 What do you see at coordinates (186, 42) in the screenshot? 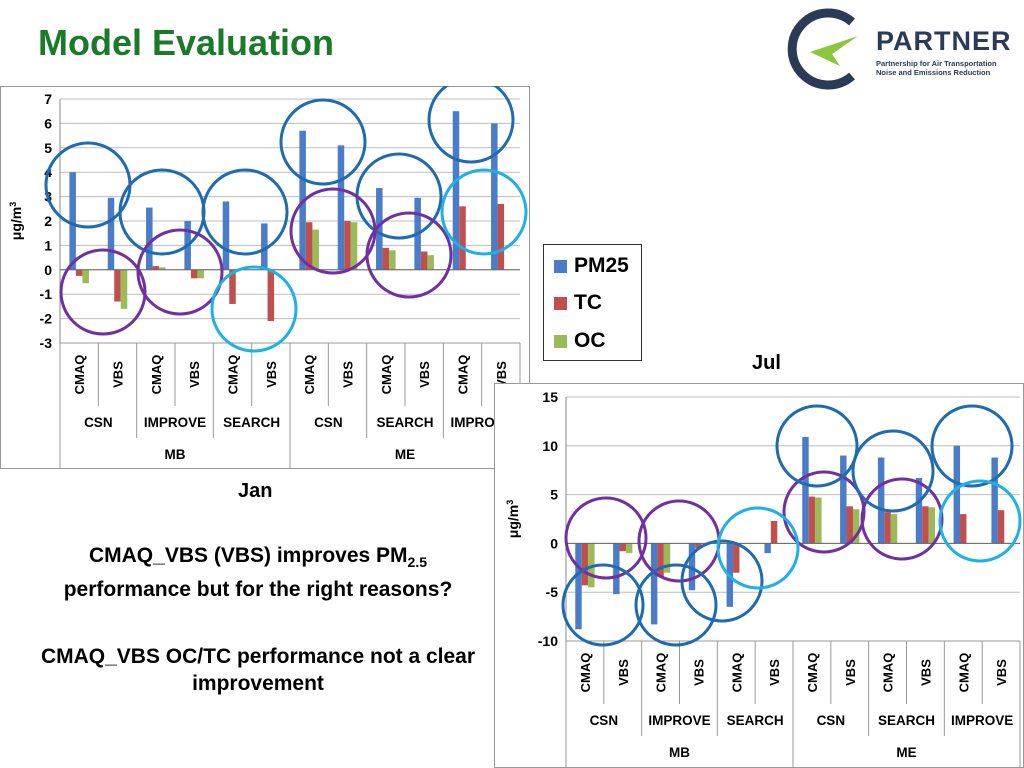
I see `slide-title: Model Evaluation` at bounding box center [186, 42].